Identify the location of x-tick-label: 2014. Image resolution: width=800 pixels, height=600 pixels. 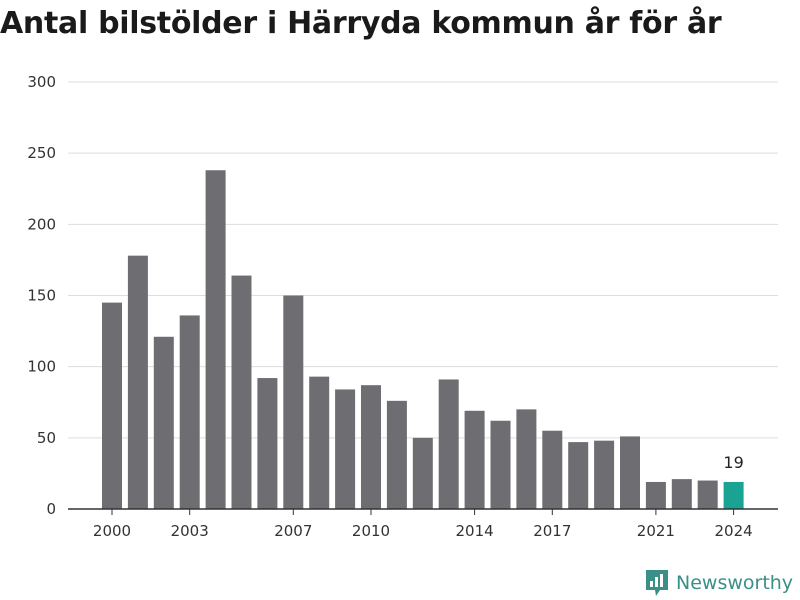
(475, 531).